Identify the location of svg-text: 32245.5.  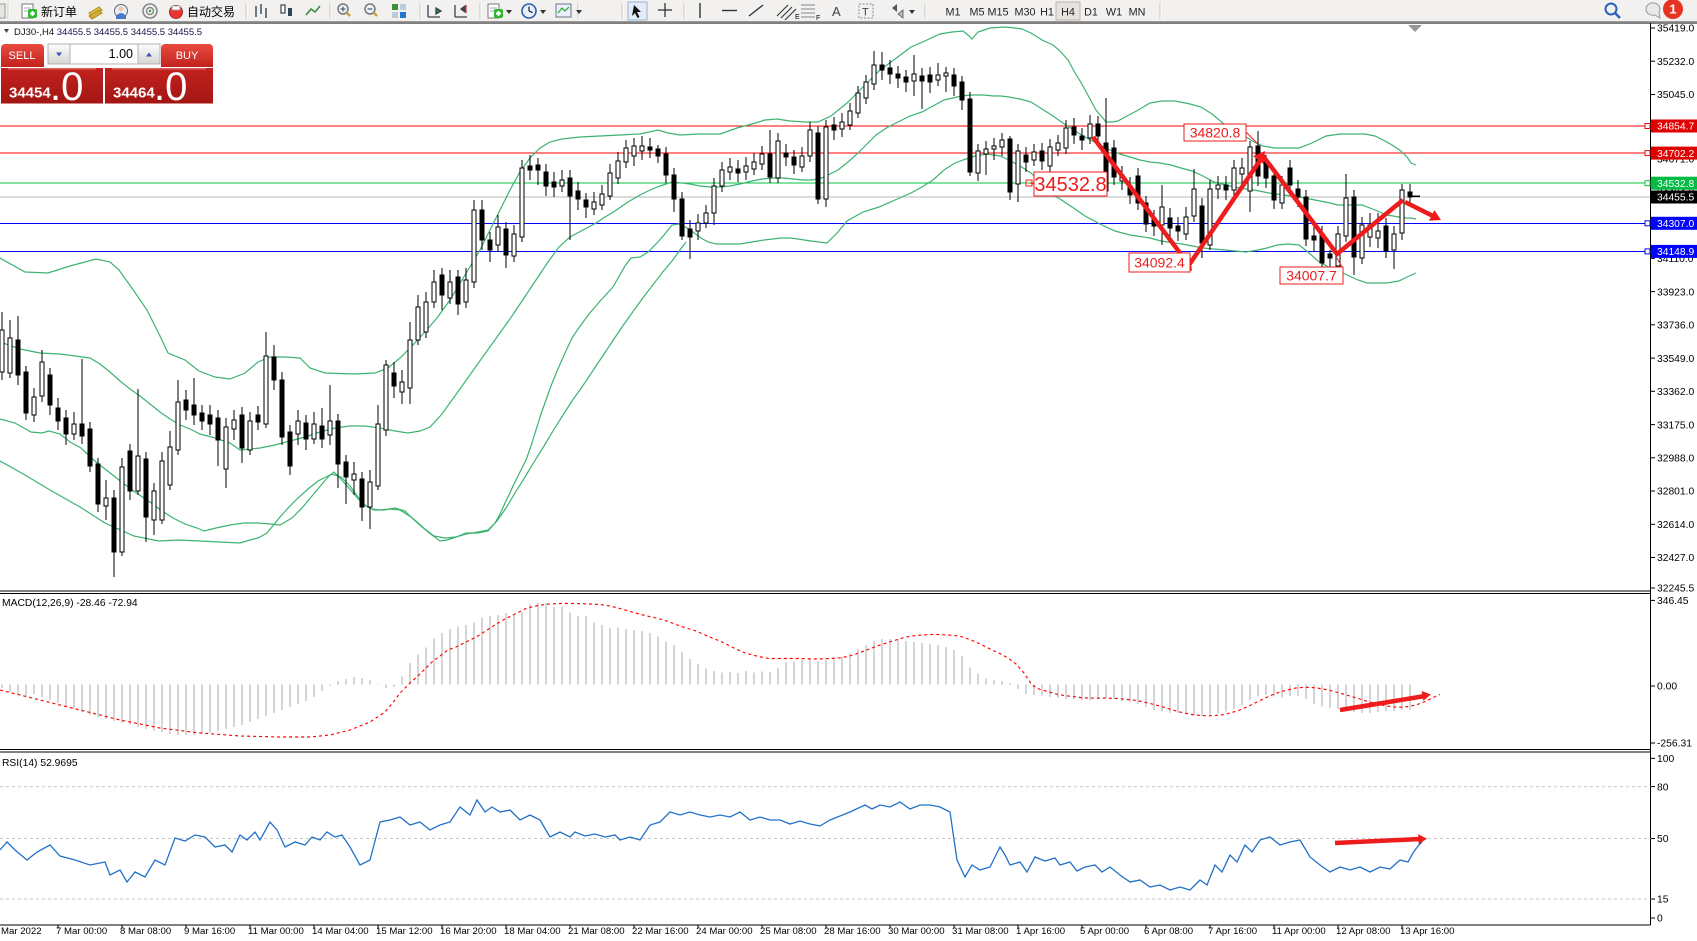
(1675, 589).